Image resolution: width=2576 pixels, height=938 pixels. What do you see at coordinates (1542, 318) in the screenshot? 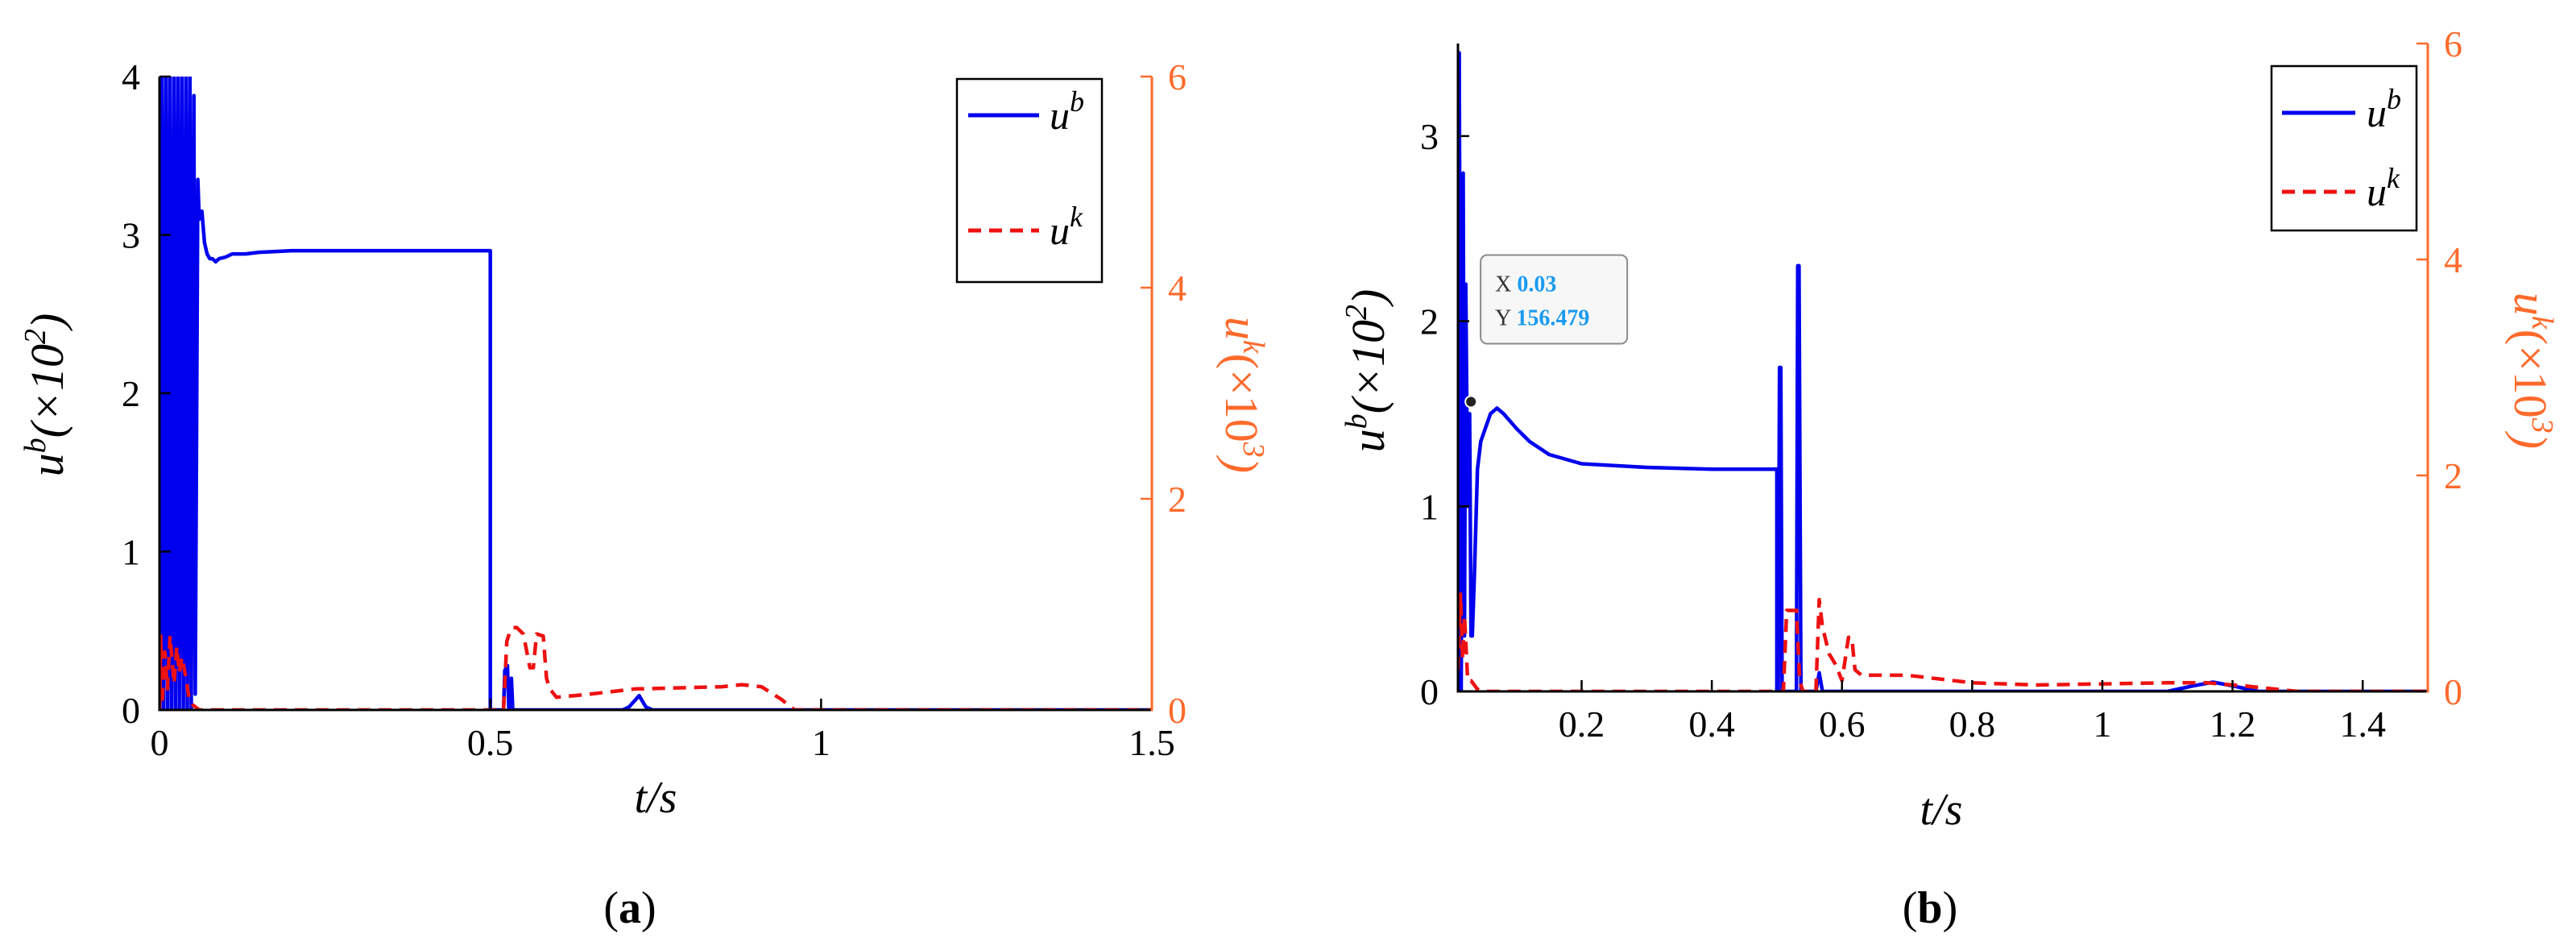
I see `data-tip-y: Y 156.479` at bounding box center [1542, 318].